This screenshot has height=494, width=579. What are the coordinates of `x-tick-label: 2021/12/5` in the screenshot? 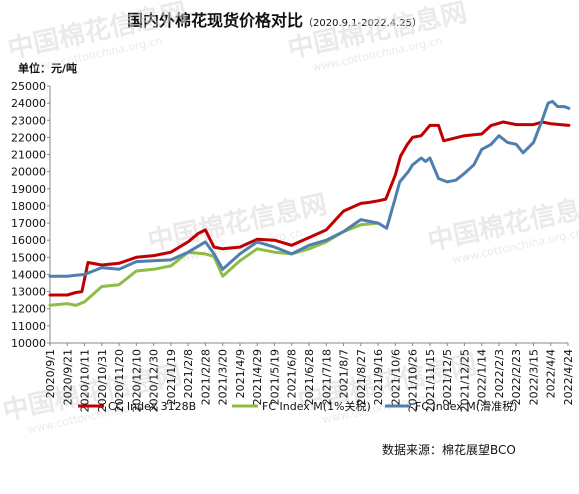 It's located at (447, 377).